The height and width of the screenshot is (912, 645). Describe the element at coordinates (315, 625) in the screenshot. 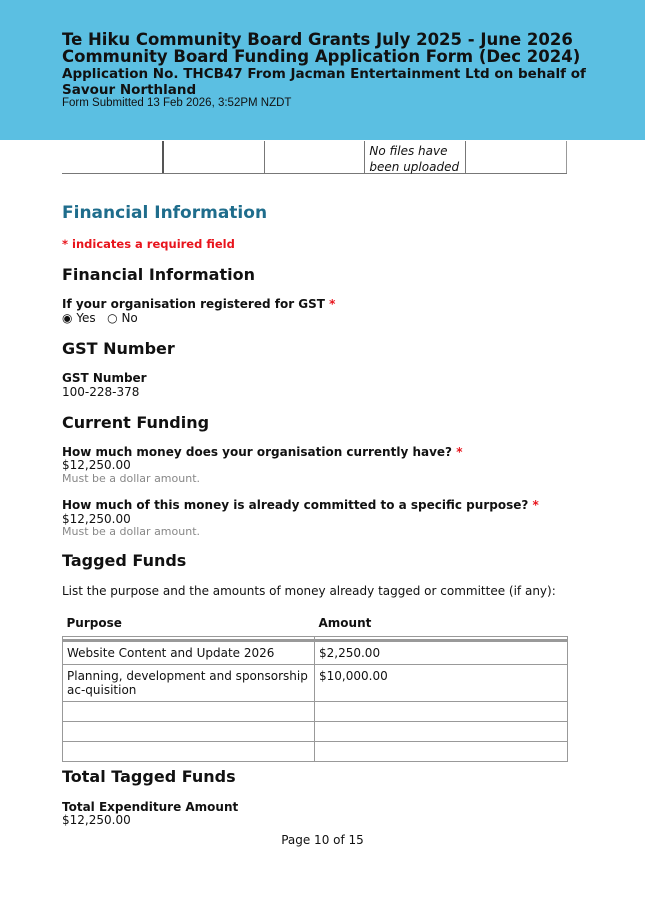

I see `table-header: Purpose Amount` at that location.